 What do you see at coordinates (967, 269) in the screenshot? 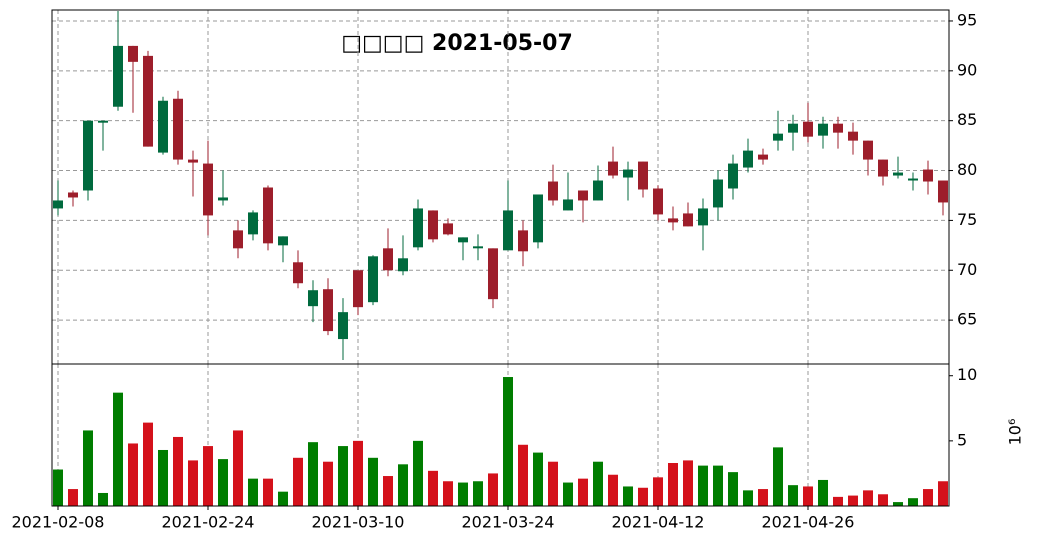
I see `y-tick-label: 70` at bounding box center [967, 269].